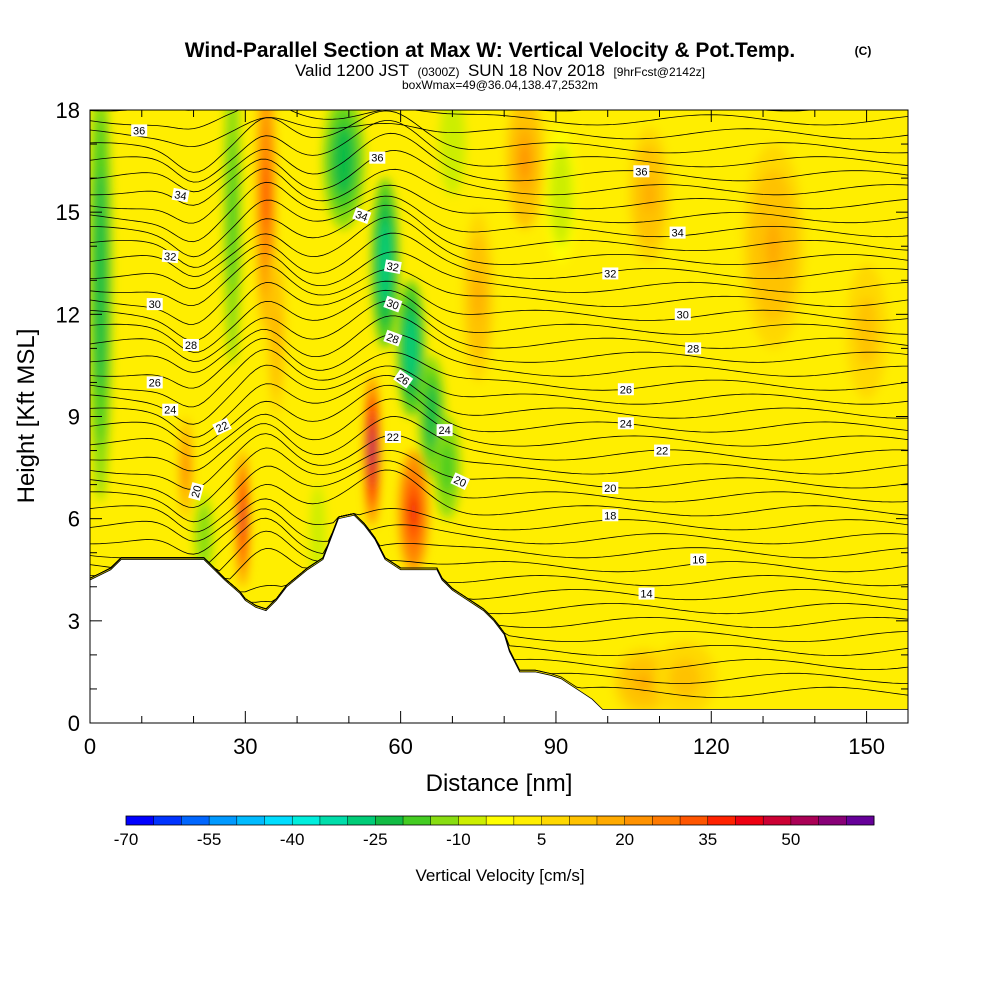  I want to click on theta-label-23: 26, so click(625, 389).